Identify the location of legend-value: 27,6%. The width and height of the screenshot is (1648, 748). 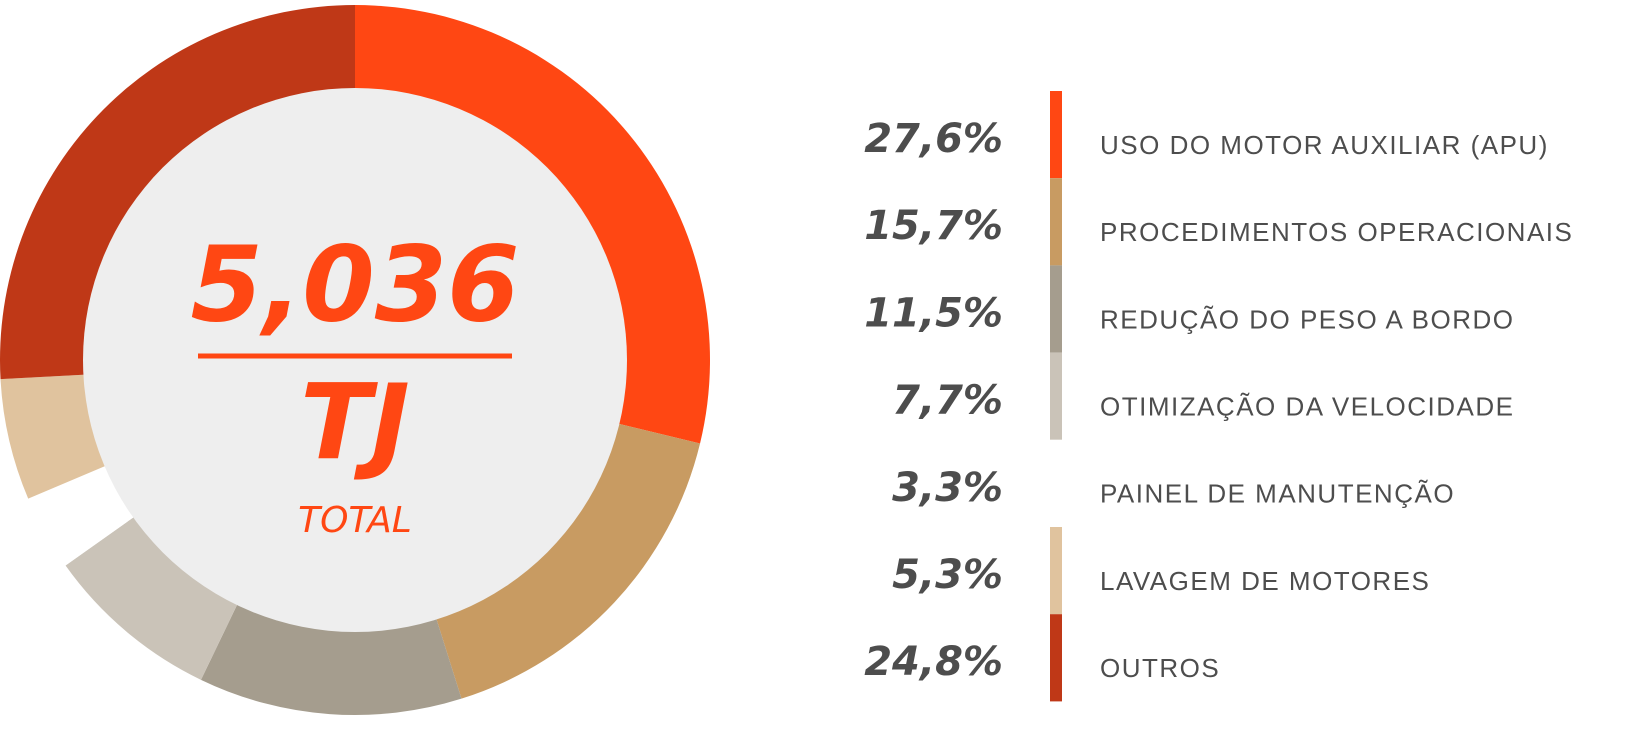
(933, 139).